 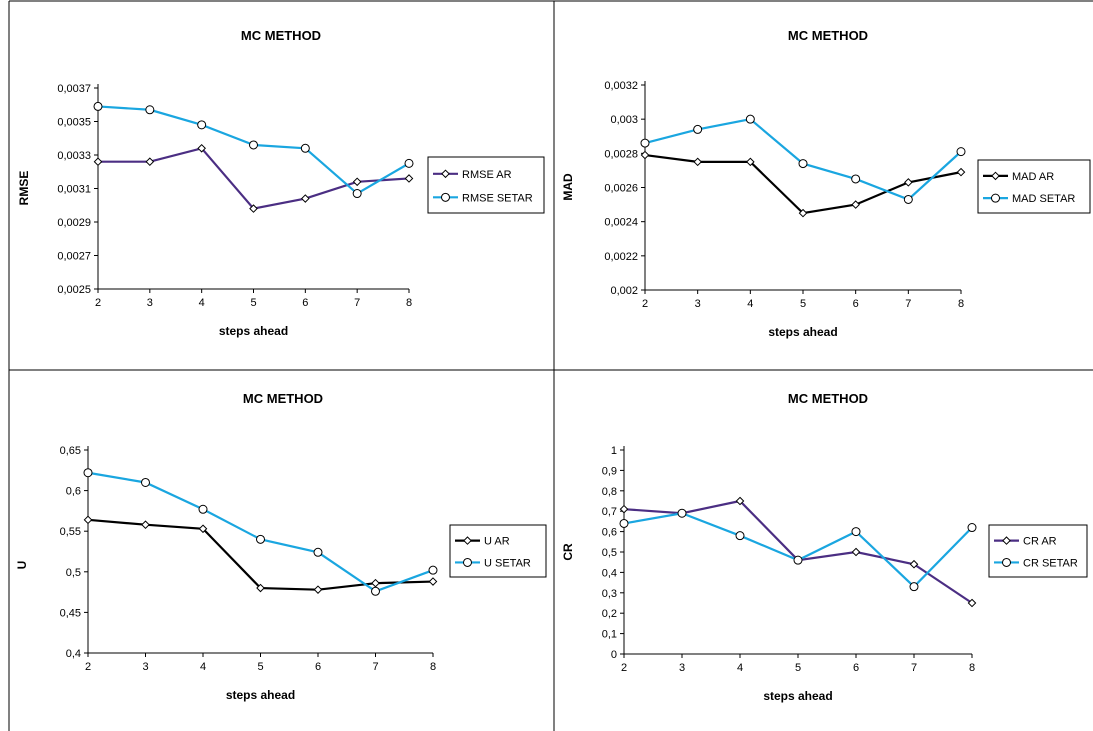 I want to click on y-tick-label: 0,0028, so click(x=621, y=154).